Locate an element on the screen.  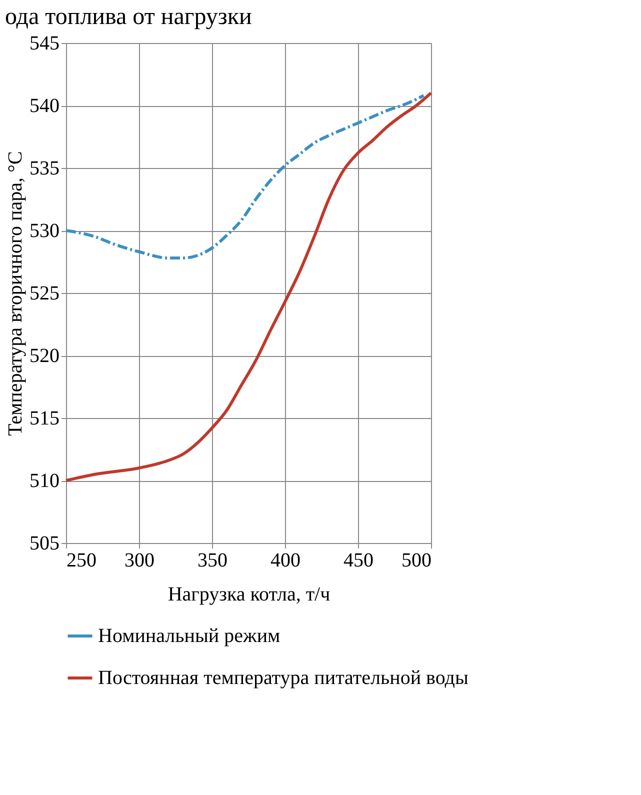
y-tick-label: 535 is located at coordinates (45, 169).